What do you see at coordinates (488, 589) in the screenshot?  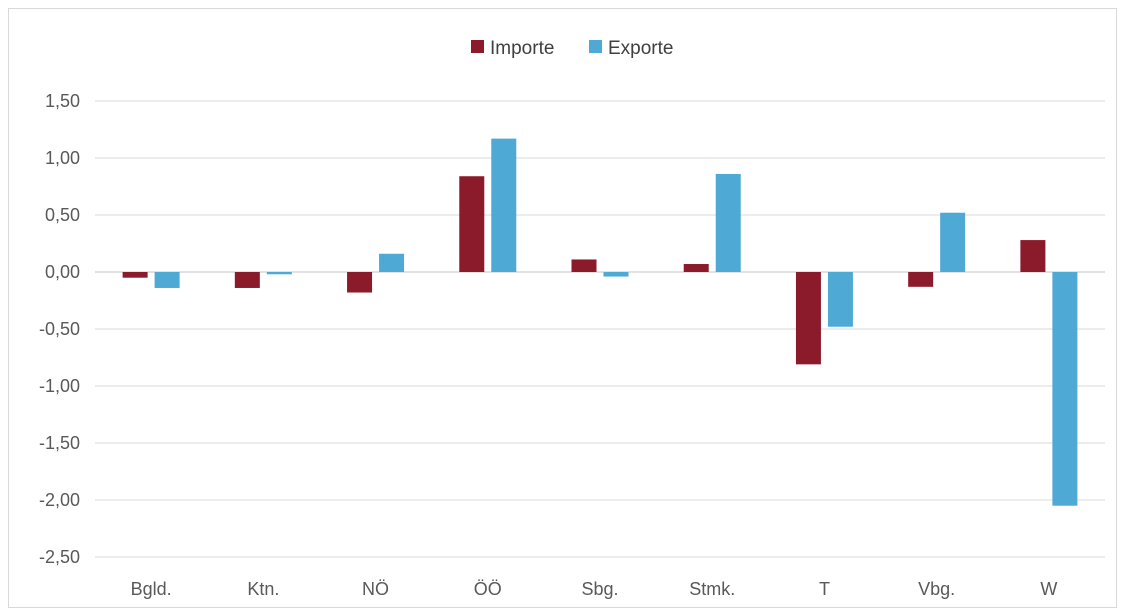 I see `x-tick-label: ÖÖ` at bounding box center [488, 589].